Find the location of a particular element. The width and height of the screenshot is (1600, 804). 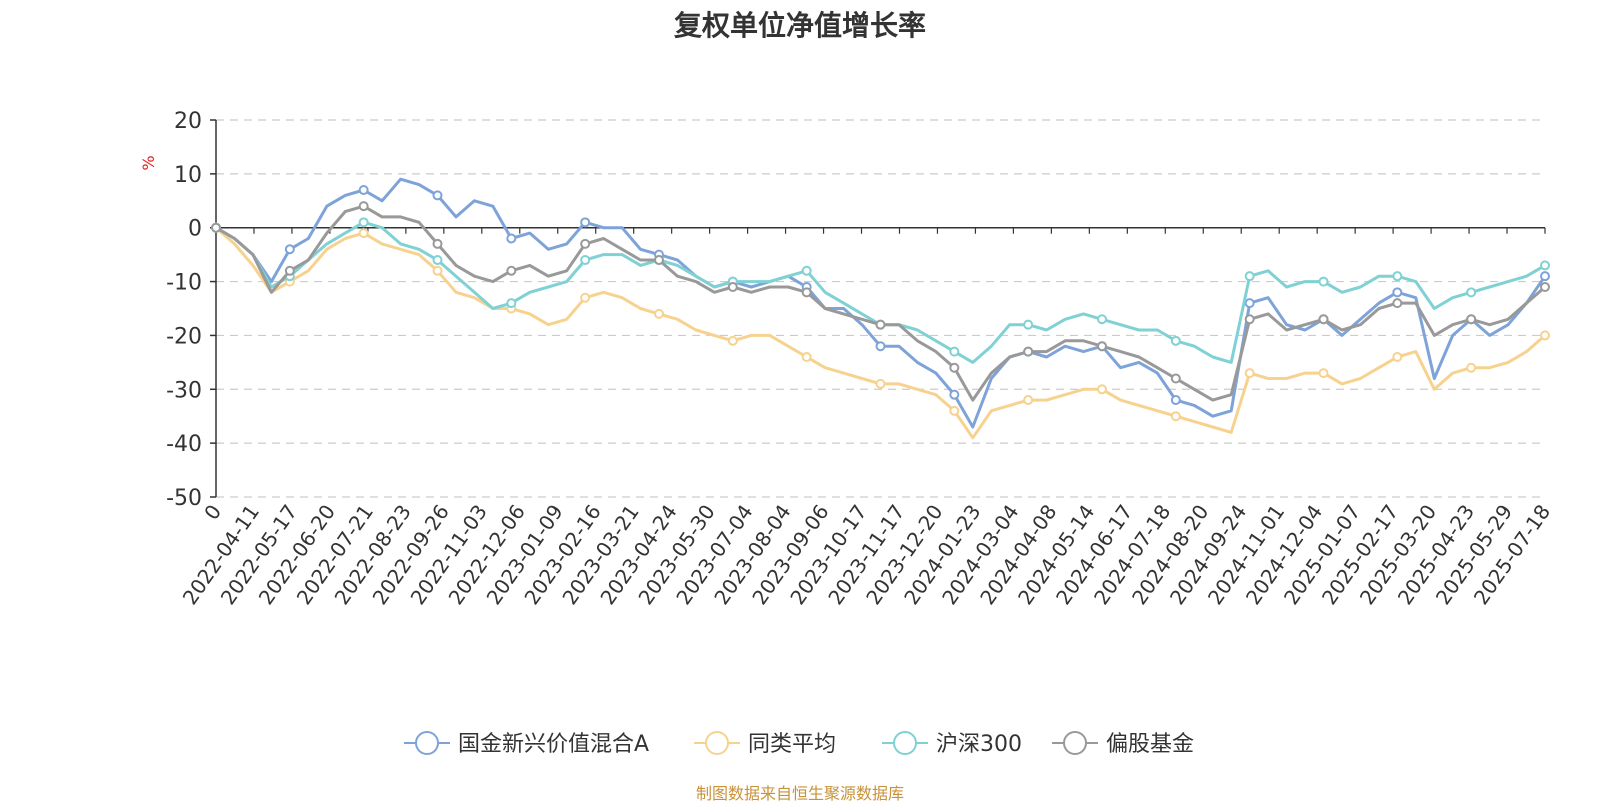

y-tick-label: -20 is located at coordinates (184, 336).